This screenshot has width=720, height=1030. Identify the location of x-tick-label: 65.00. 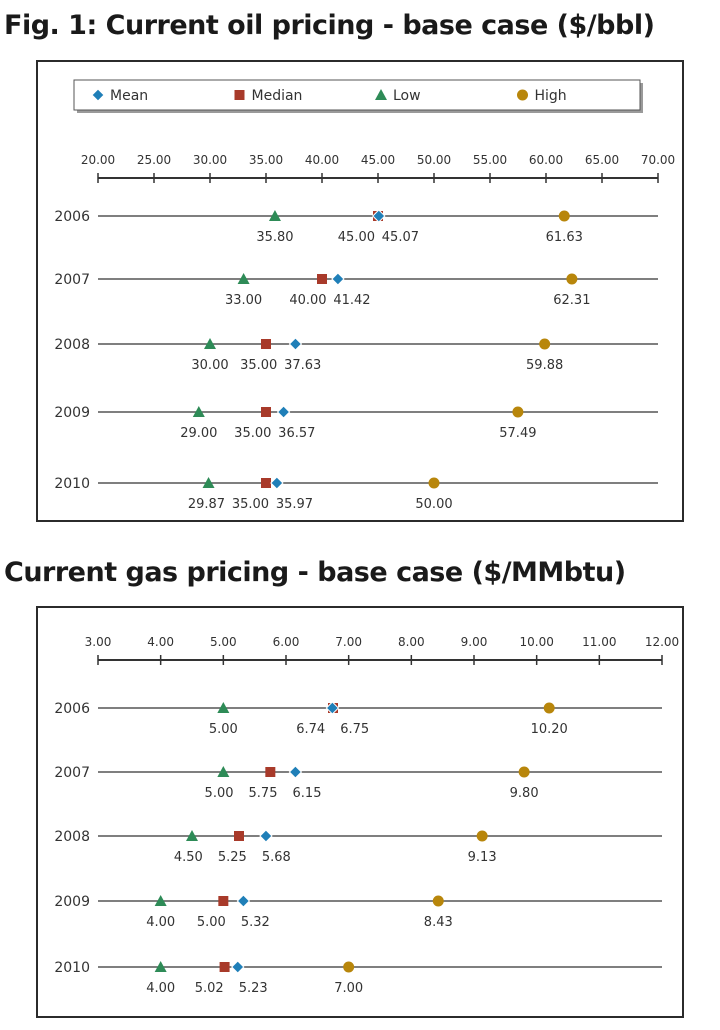
(602, 160).